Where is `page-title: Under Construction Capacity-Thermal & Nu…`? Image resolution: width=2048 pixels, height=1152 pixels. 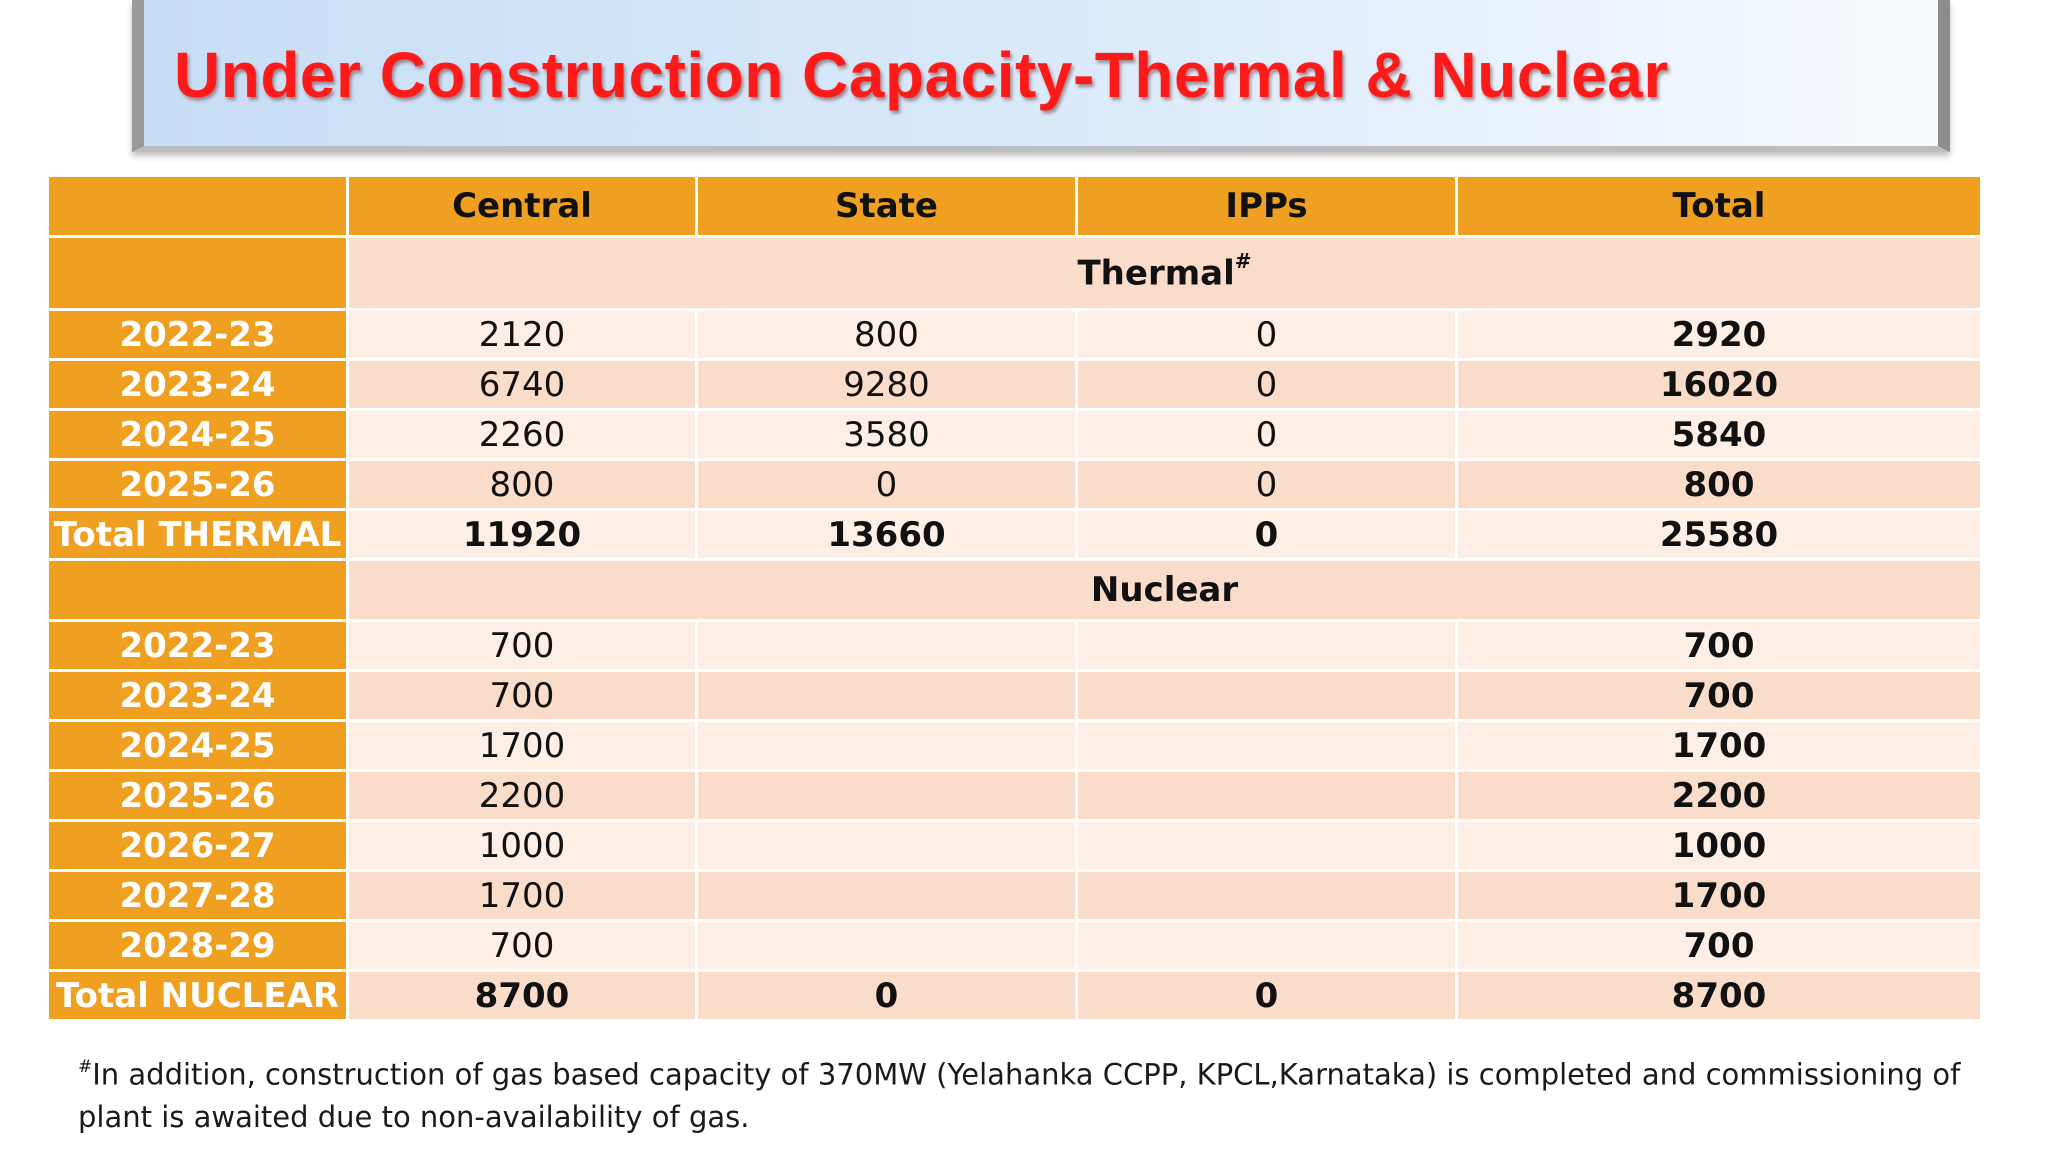 page-title: Under Construction Capacity-Thermal & Nu… is located at coordinates (921, 75).